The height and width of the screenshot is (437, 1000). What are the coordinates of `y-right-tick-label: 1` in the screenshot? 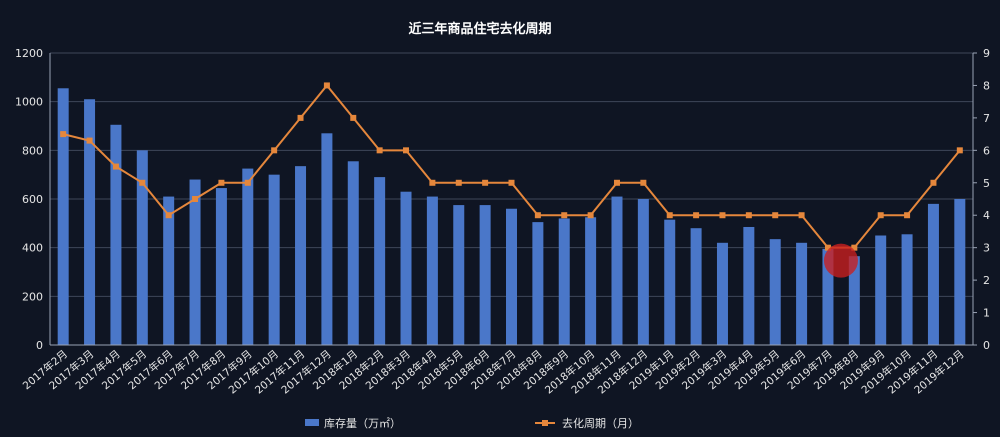 It's located at (986, 313).